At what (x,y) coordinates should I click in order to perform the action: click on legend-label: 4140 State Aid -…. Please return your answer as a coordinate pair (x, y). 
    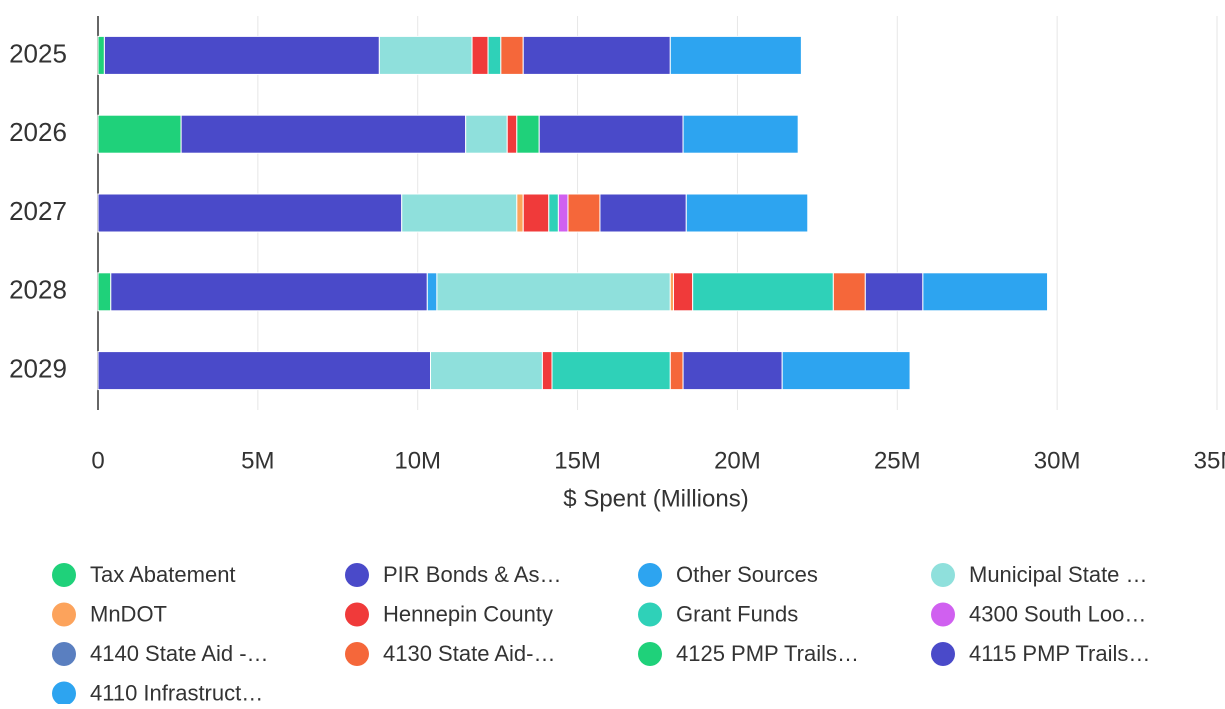
    Looking at the image, I should click on (179, 653).